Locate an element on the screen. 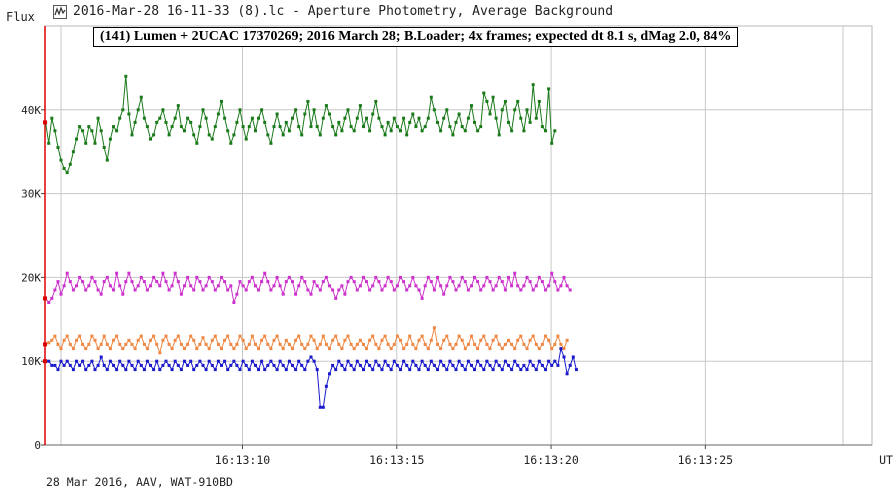 The height and width of the screenshot is (499, 893). y-axis-label: Flux is located at coordinates (20, 17).